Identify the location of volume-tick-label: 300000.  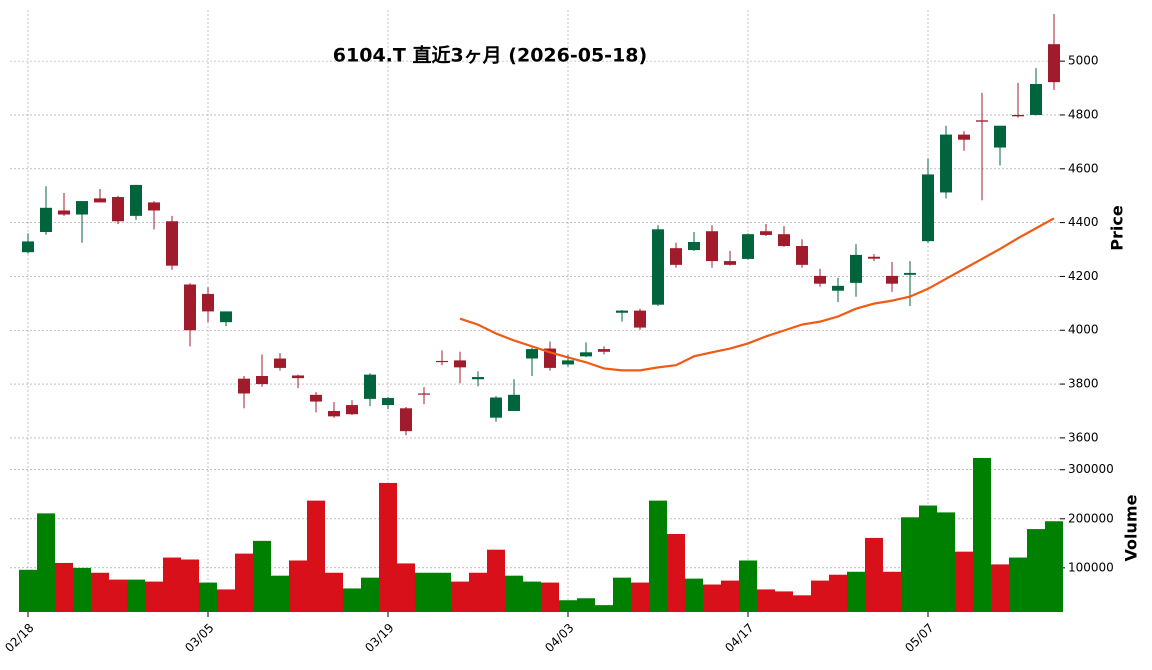
(1091, 469).